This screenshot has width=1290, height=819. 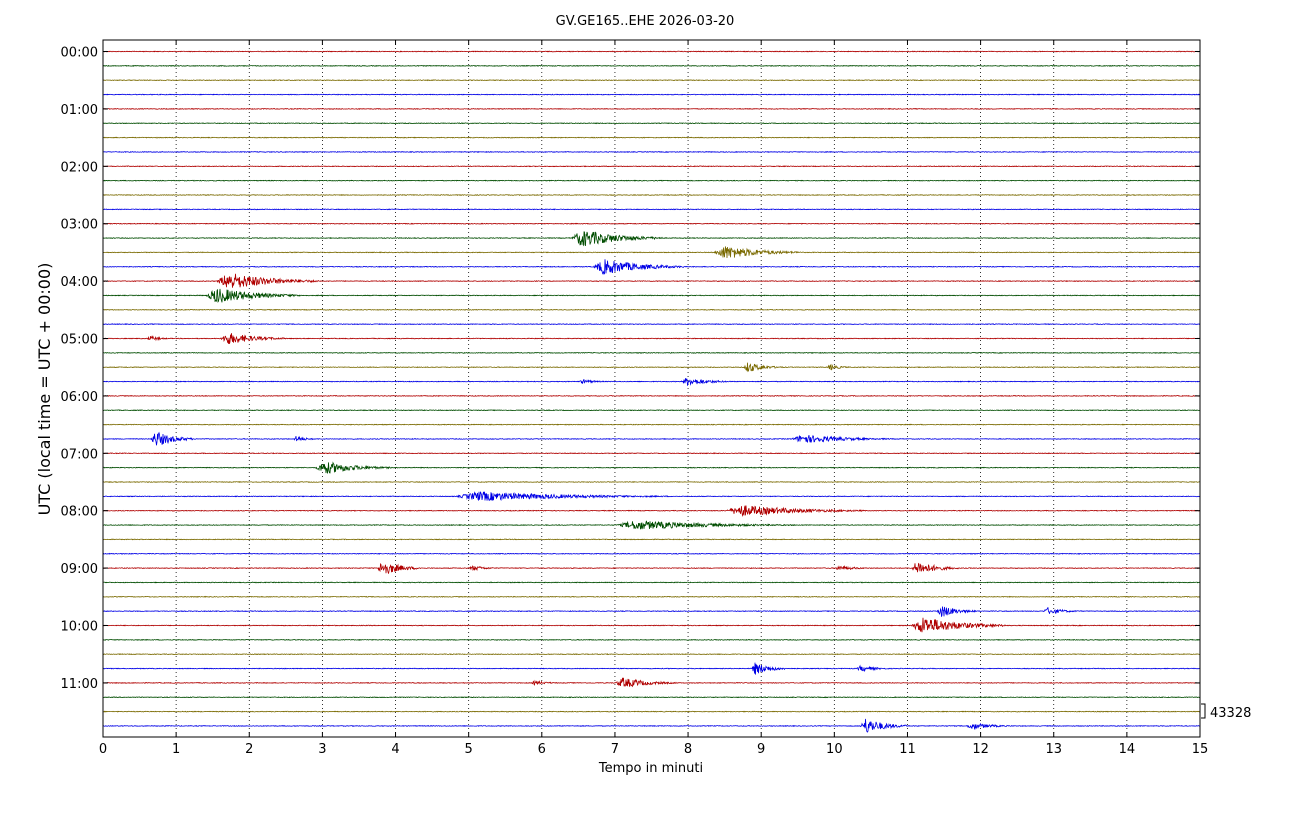 What do you see at coordinates (79, 340) in the screenshot?
I see `y-tick-label: 05:00` at bounding box center [79, 340].